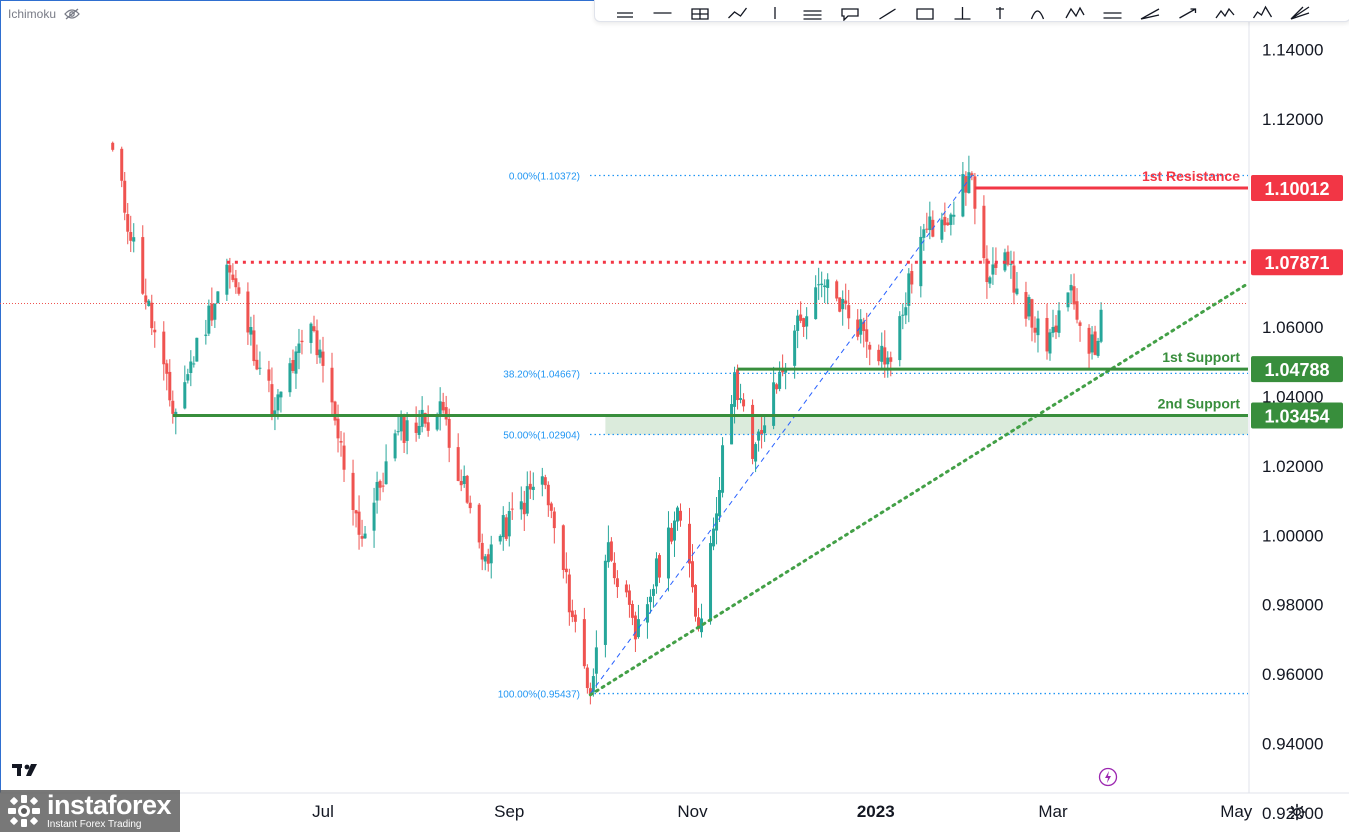  I want to click on callout-icon, so click(850, 15).